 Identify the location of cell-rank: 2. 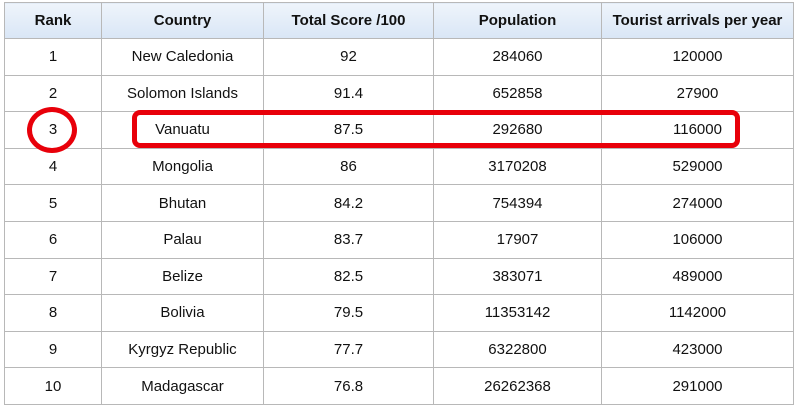
(53, 93).